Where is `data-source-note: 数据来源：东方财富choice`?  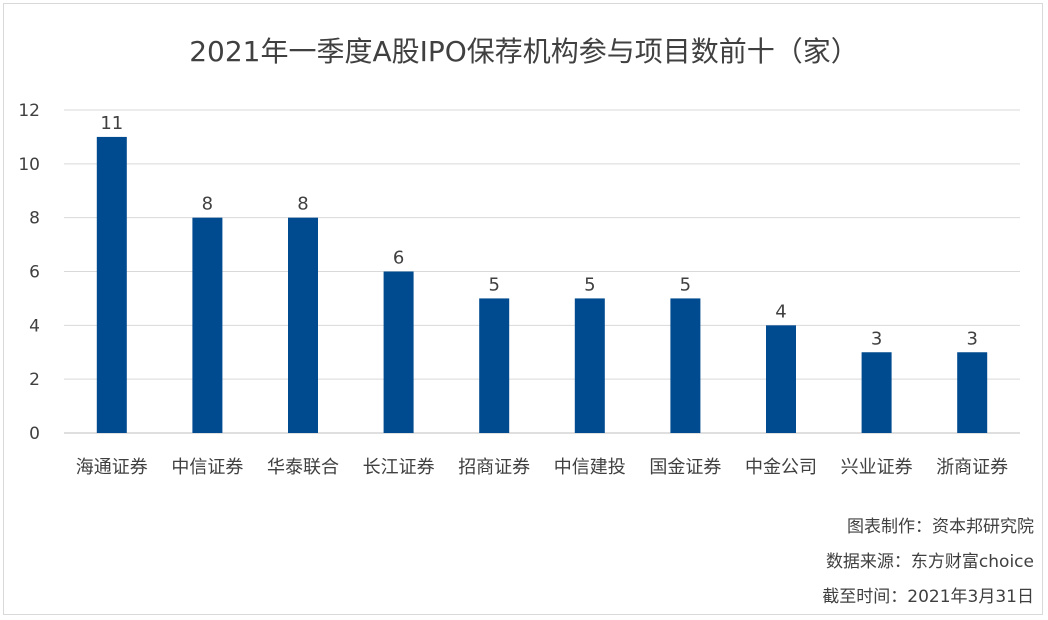
data-source-note: 数据来源：东方财富choice is located at coordinates (929, 562).